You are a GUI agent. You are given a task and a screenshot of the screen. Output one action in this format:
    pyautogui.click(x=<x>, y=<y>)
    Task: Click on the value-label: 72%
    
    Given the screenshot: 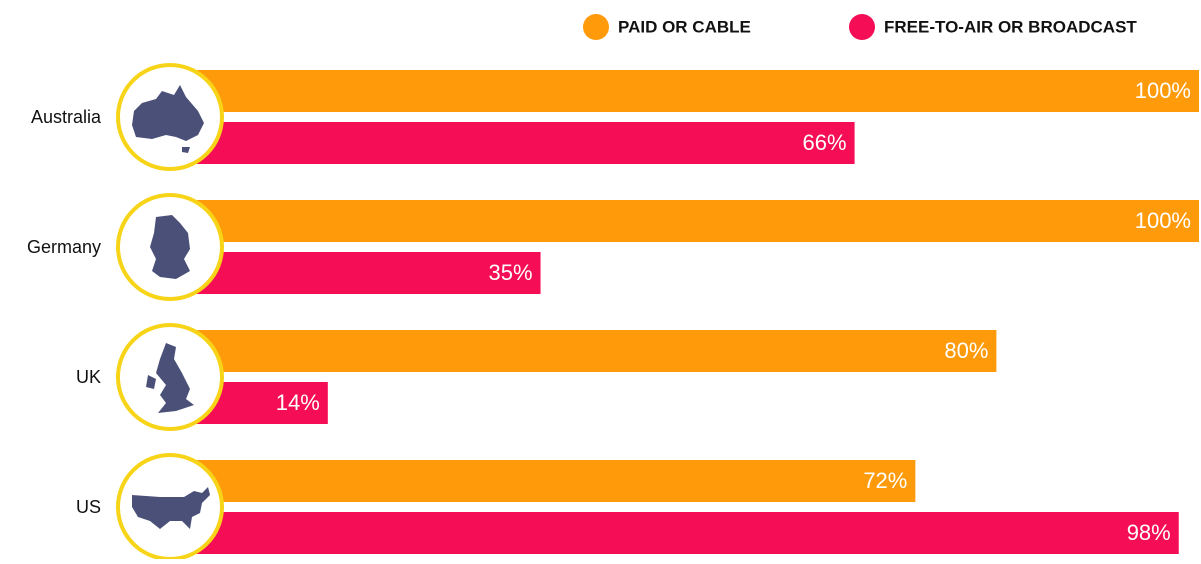 What is the action you would take?
    pyautogui.click(x=885, y=480)
    